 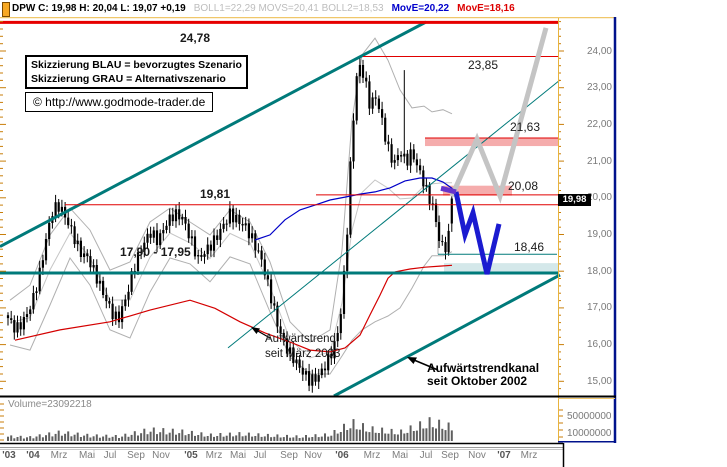 What do you see at coordinates (155, 252) in the screenshot?
I see `support-range-label: 17,90 - 17,95` at bounding box center [155, 252].